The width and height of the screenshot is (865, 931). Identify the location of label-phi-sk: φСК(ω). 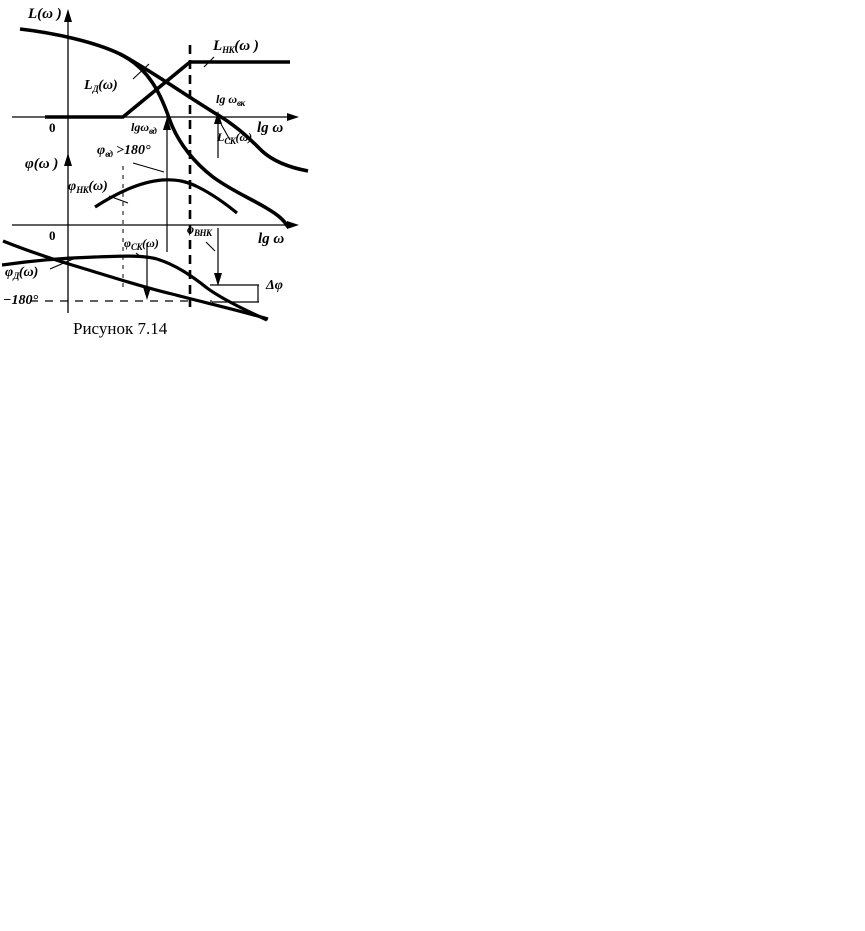
(141, 244).